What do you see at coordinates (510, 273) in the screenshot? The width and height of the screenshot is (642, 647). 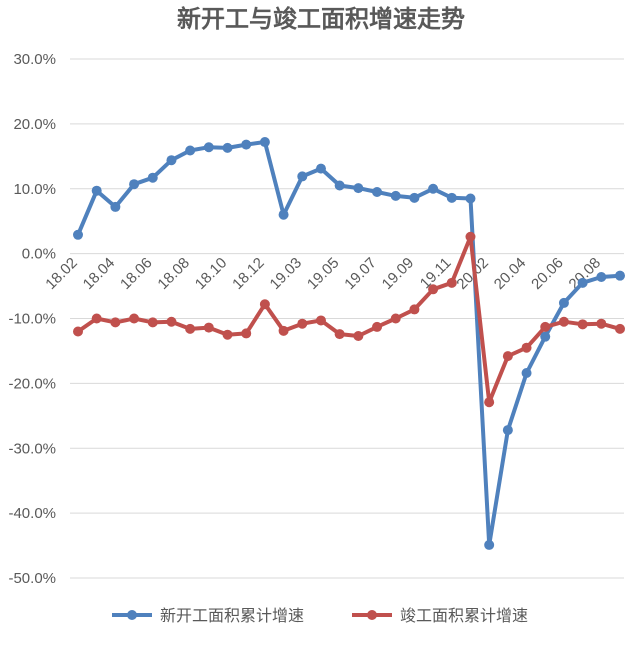 I see `x-tick-label: 20.04` at bounding box center [510, 273].